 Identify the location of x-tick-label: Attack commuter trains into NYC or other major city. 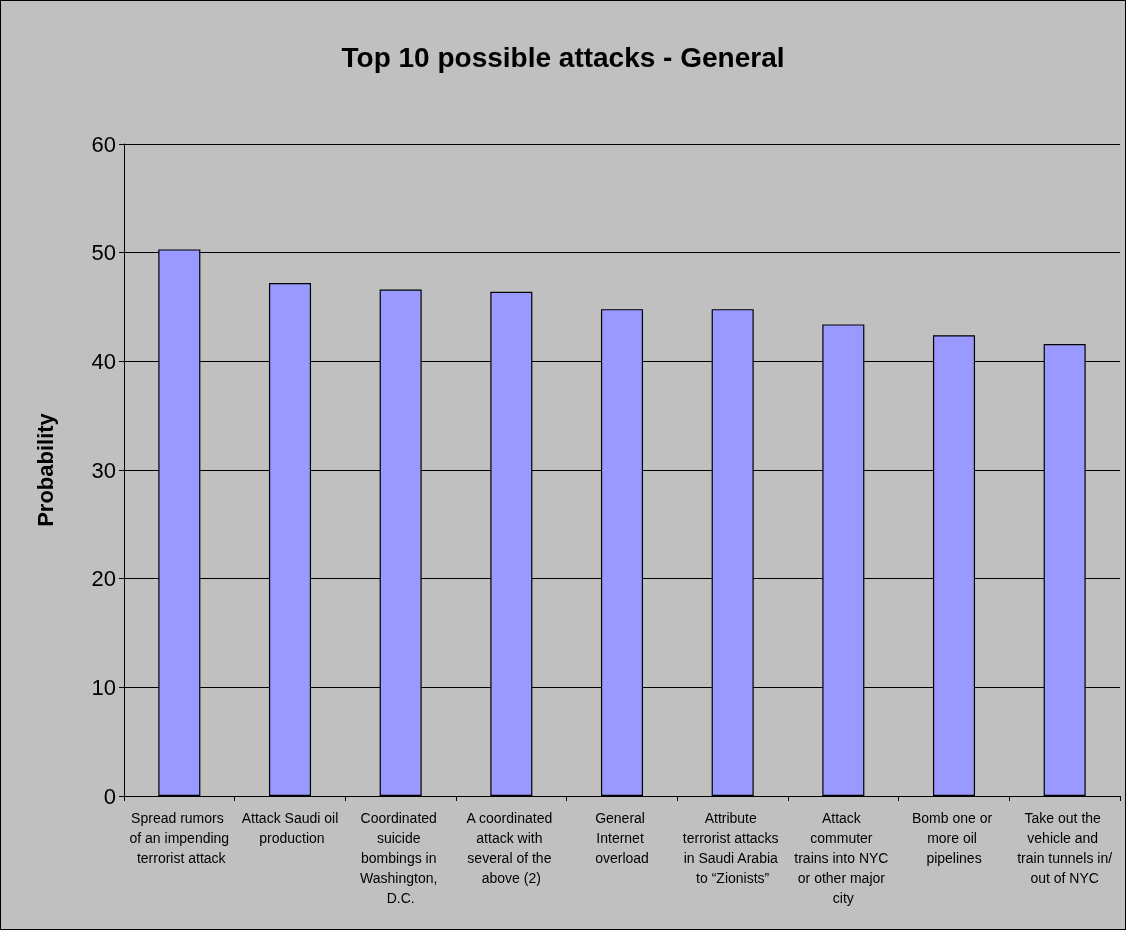
(843, 858).